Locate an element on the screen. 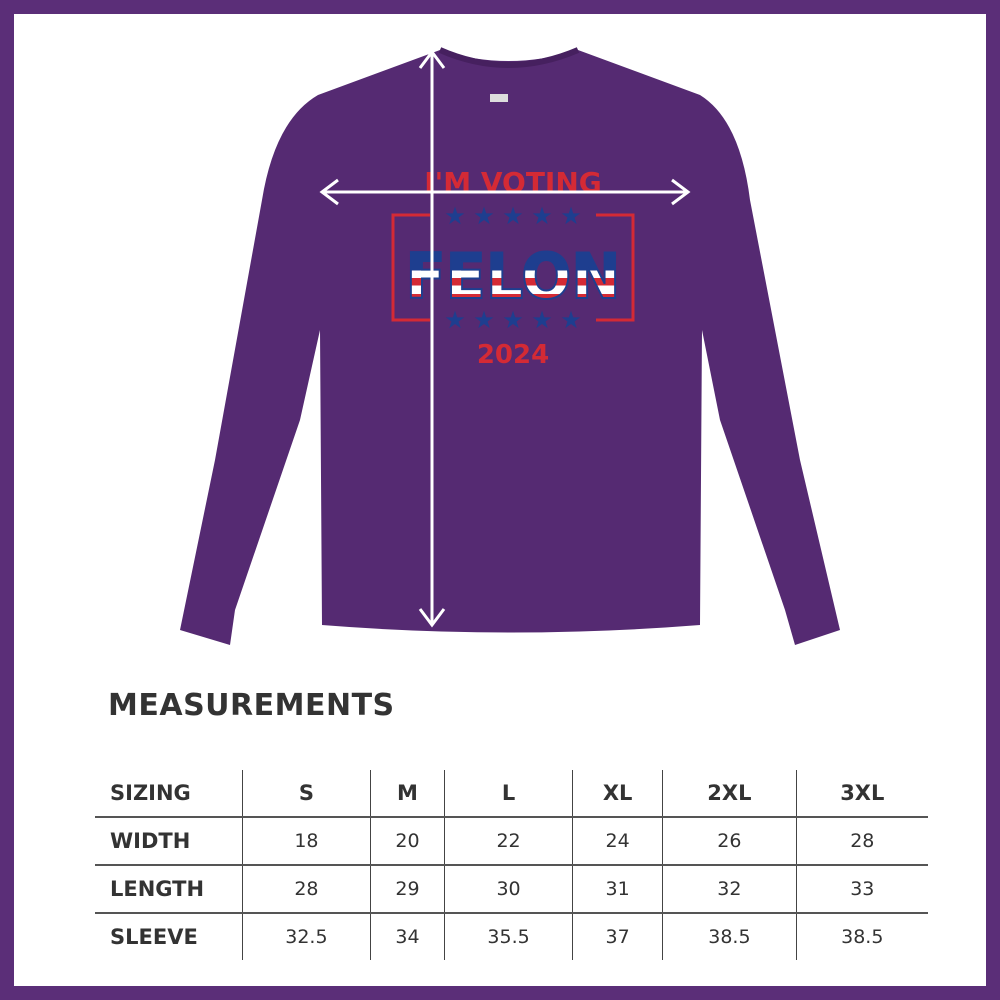 This screenshot has width=1000, height=1000. header-cell: S is located at coordinates (306, 793).